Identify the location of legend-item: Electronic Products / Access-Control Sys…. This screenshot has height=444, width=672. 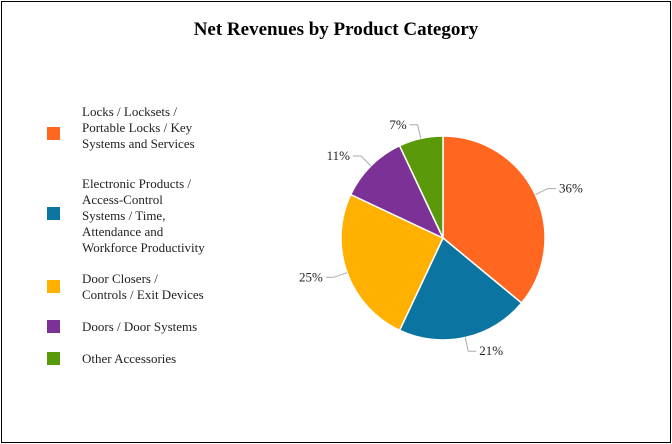
(126, 215).